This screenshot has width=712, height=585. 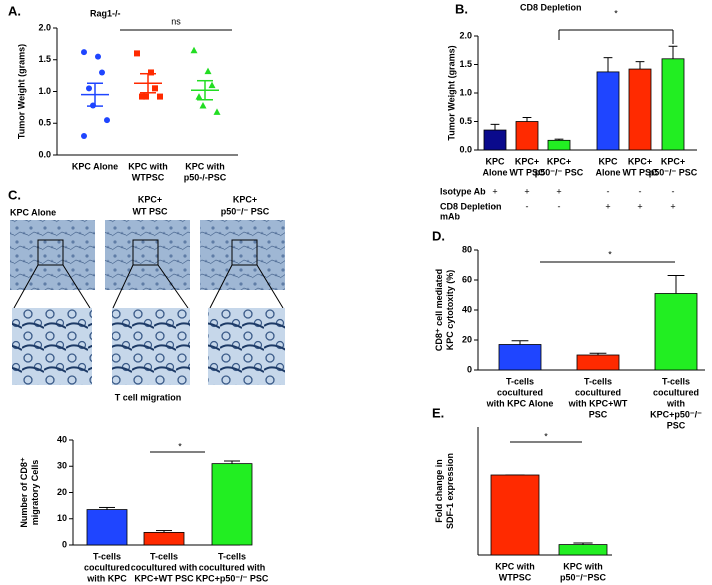 What do you see at coordinates (467, 249) in the screenshot?
I see `y-tick-label: 80` at bounding box center [467, 249].